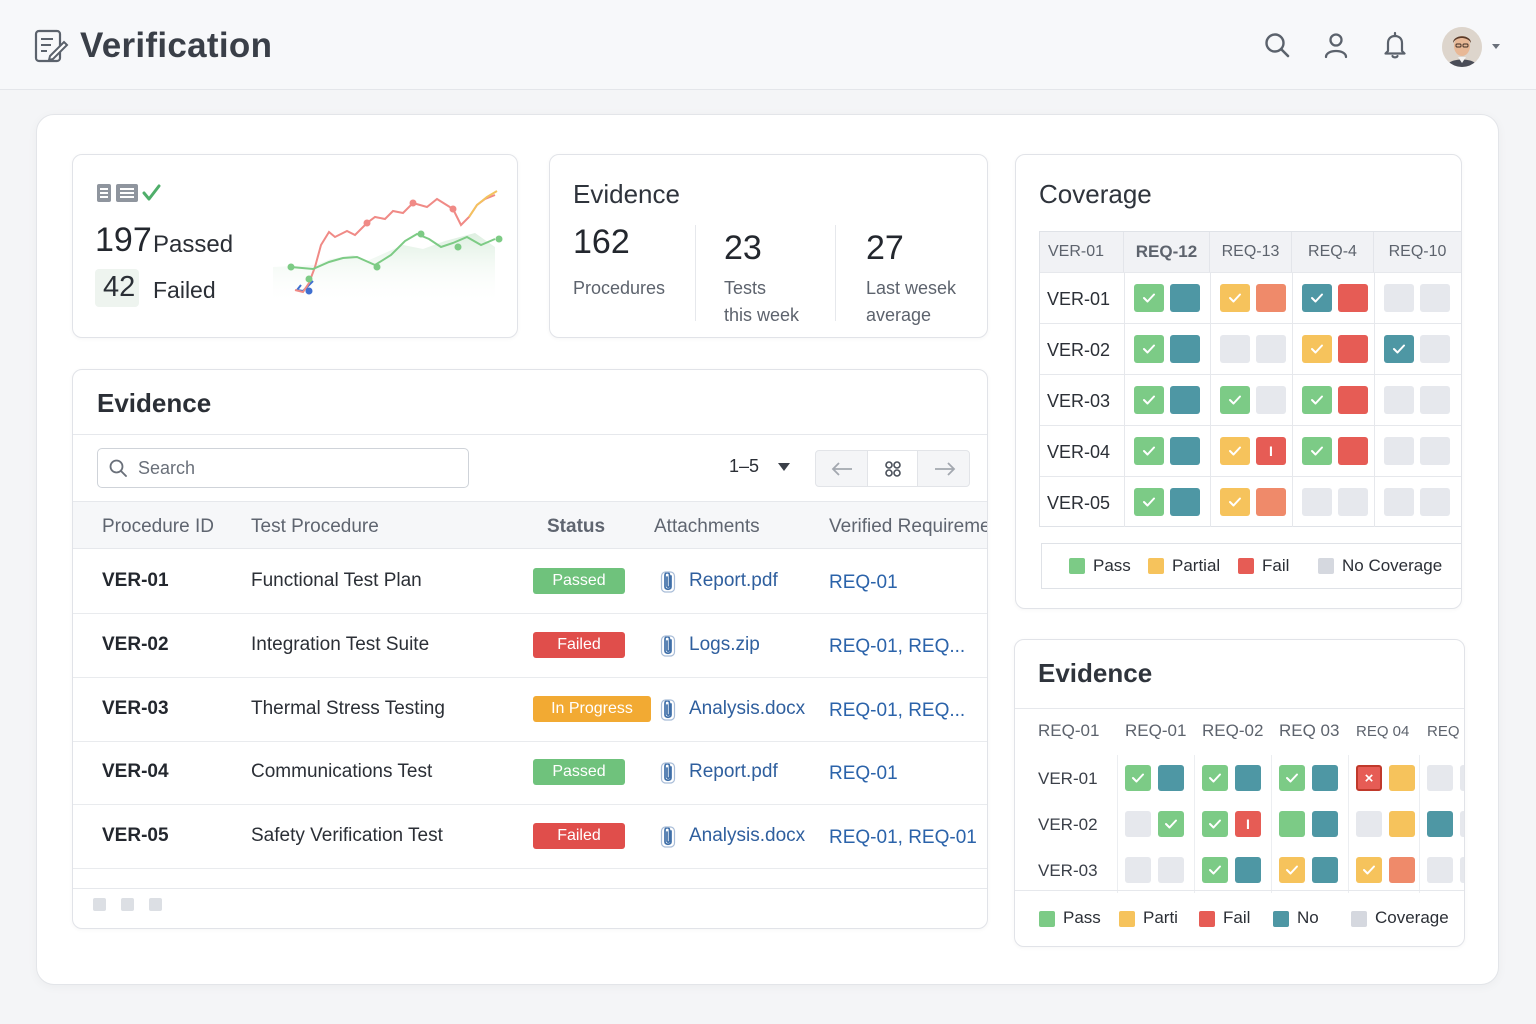 This screenshot has height=1024, width=1536. Describe the element at coordinates (1369, 778) in the screenshot. I see `evidence-cell: ×` at that location.